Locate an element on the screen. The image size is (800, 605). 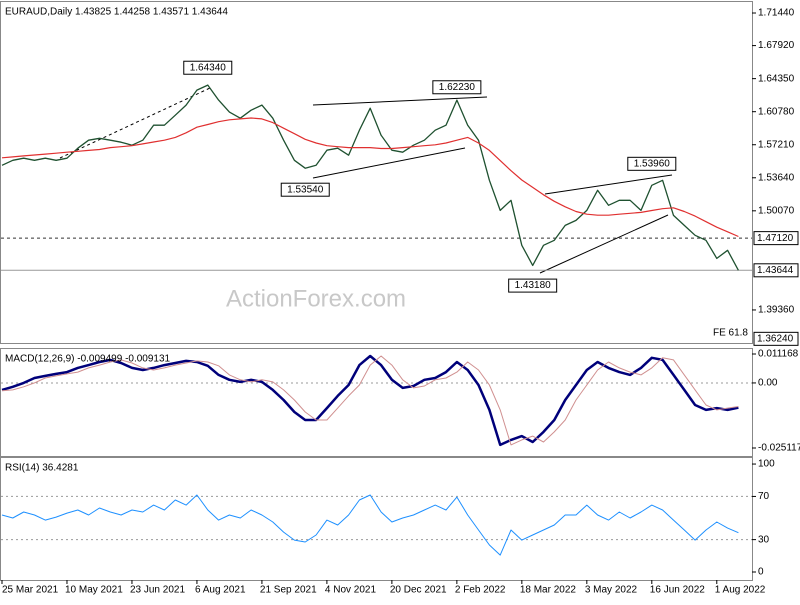
panel-title: MACD(12,26,9) -0.009499 -0.009131 is located at coordinates (88, 359).